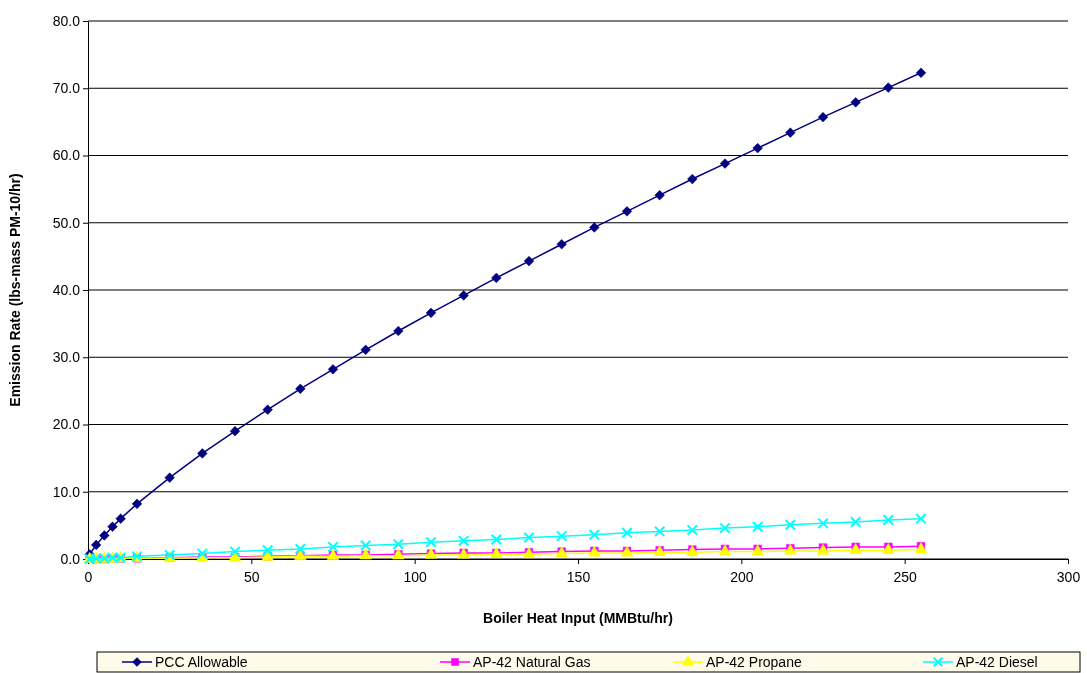 Image resolution: width=1087 pixels, height=673 pixels. Describe the element at coordinates (1068, 577) in the screenshot. I see `x-tick-label: 300` at that location.